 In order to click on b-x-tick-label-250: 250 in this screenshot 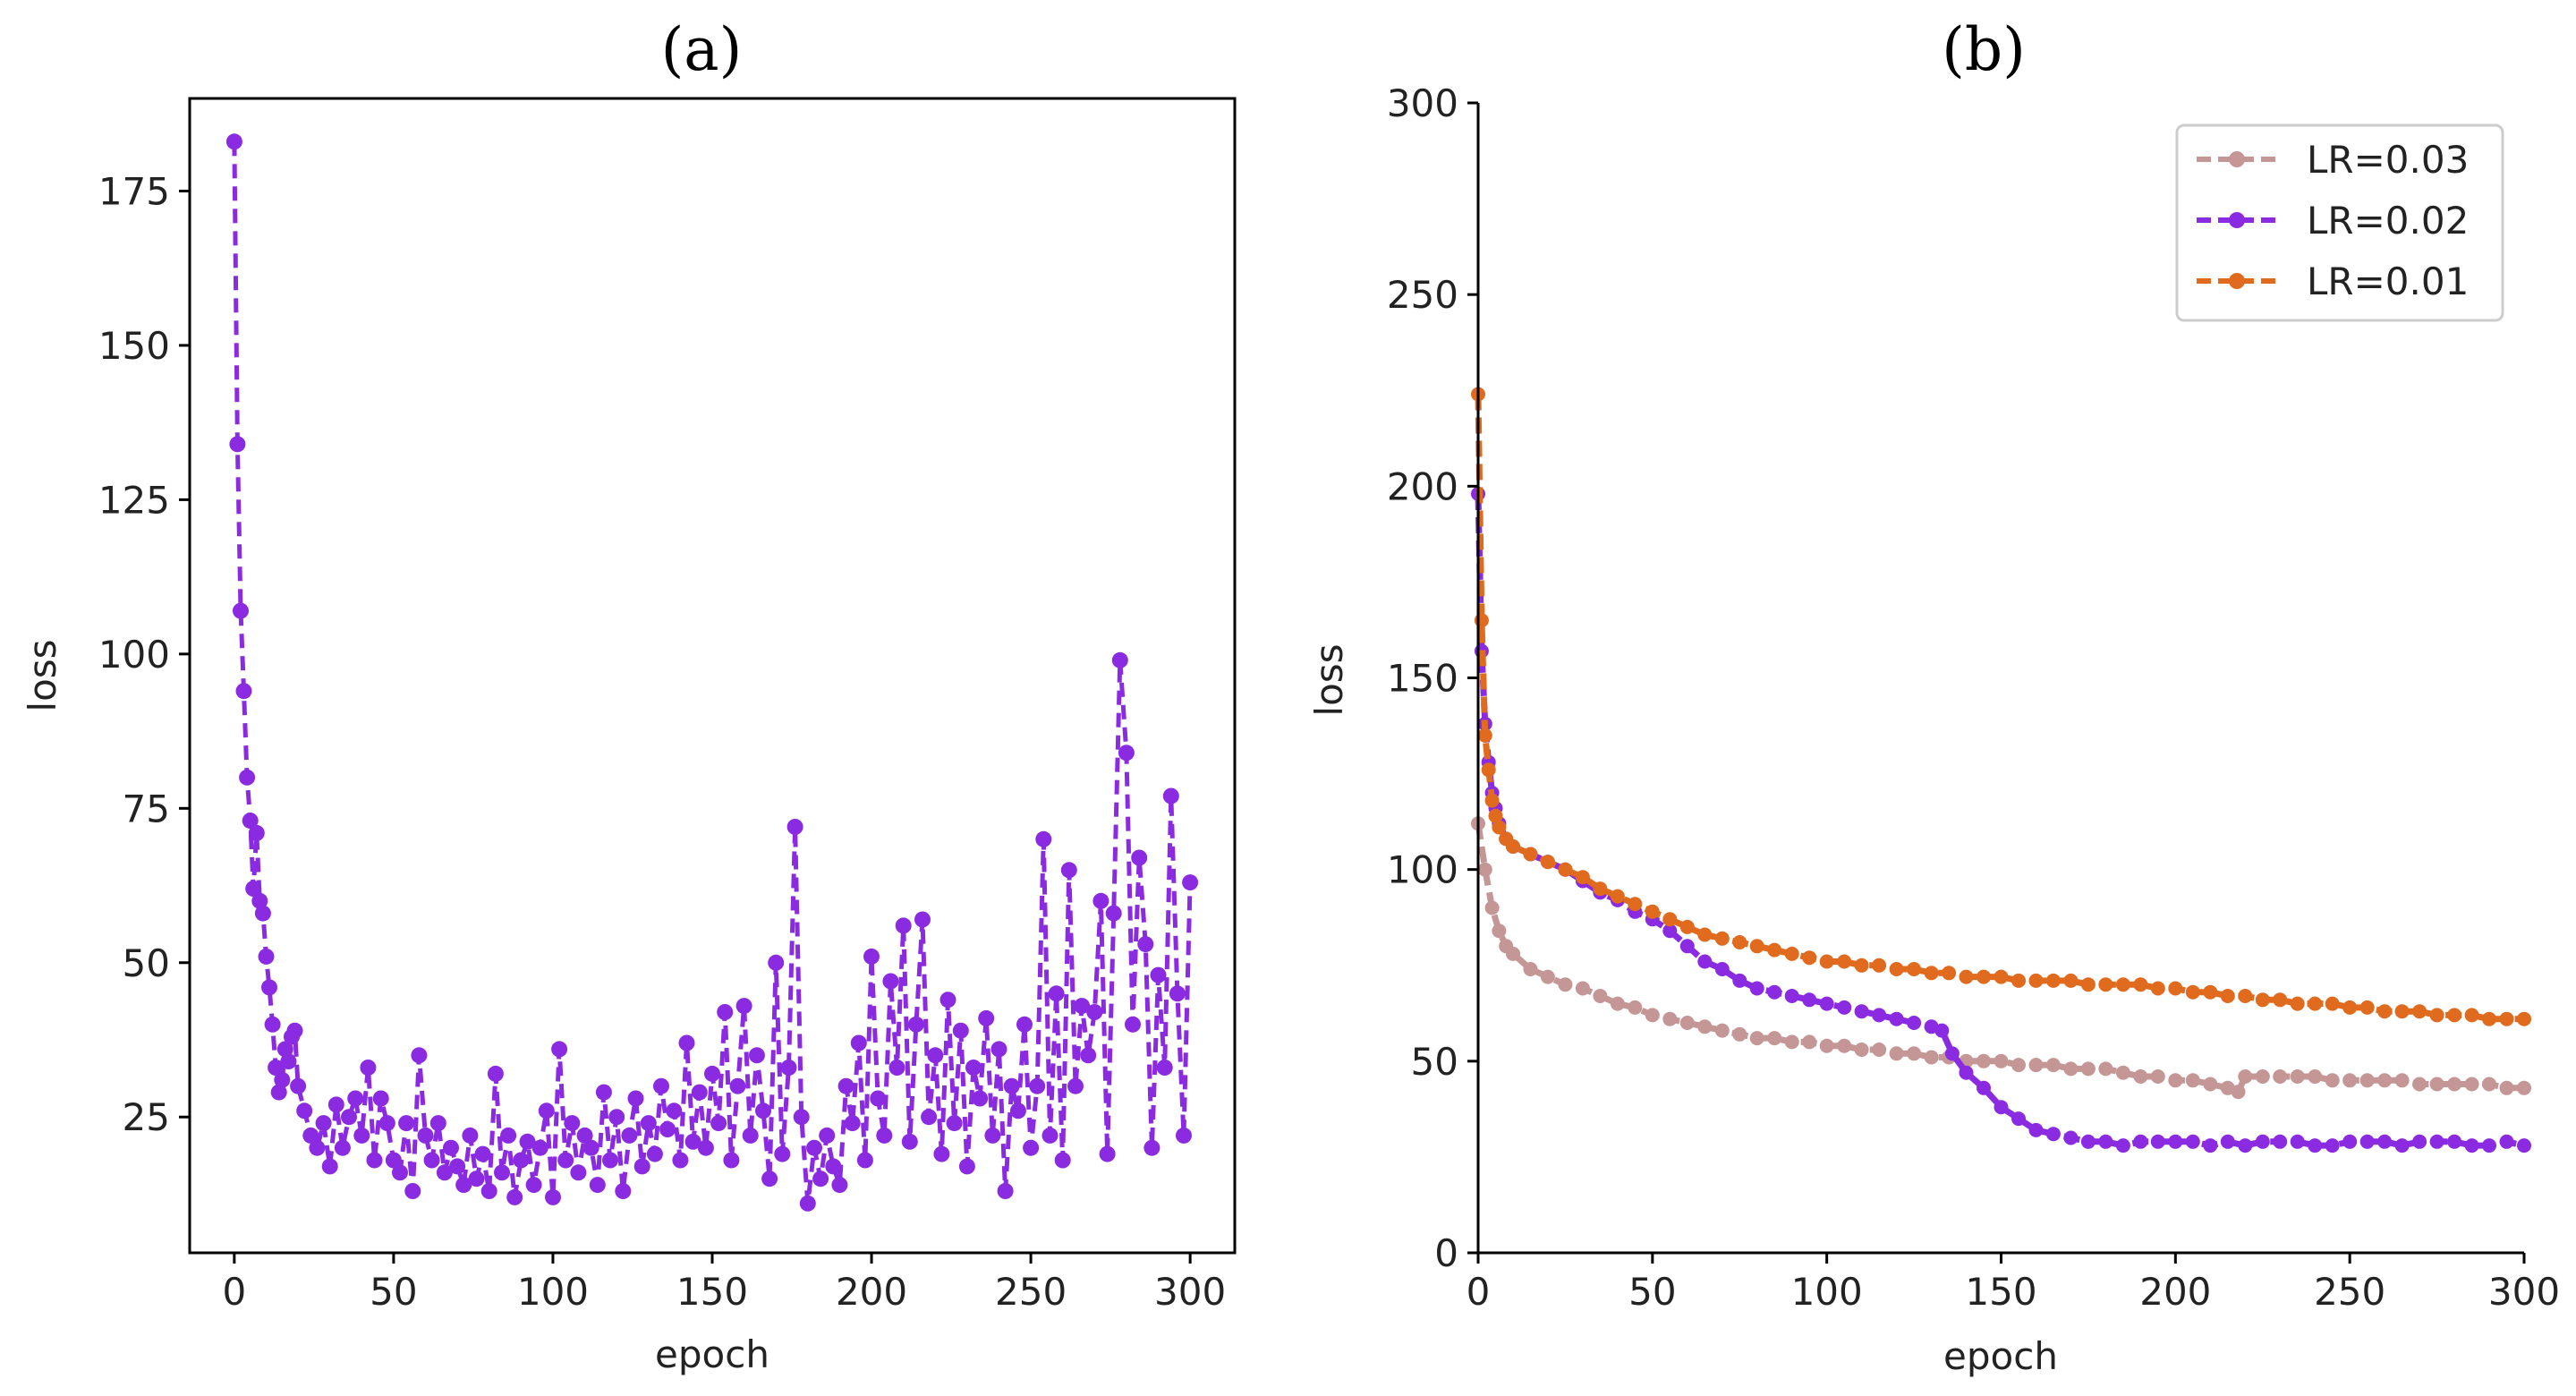, I will do `click(2349, 1292)`.